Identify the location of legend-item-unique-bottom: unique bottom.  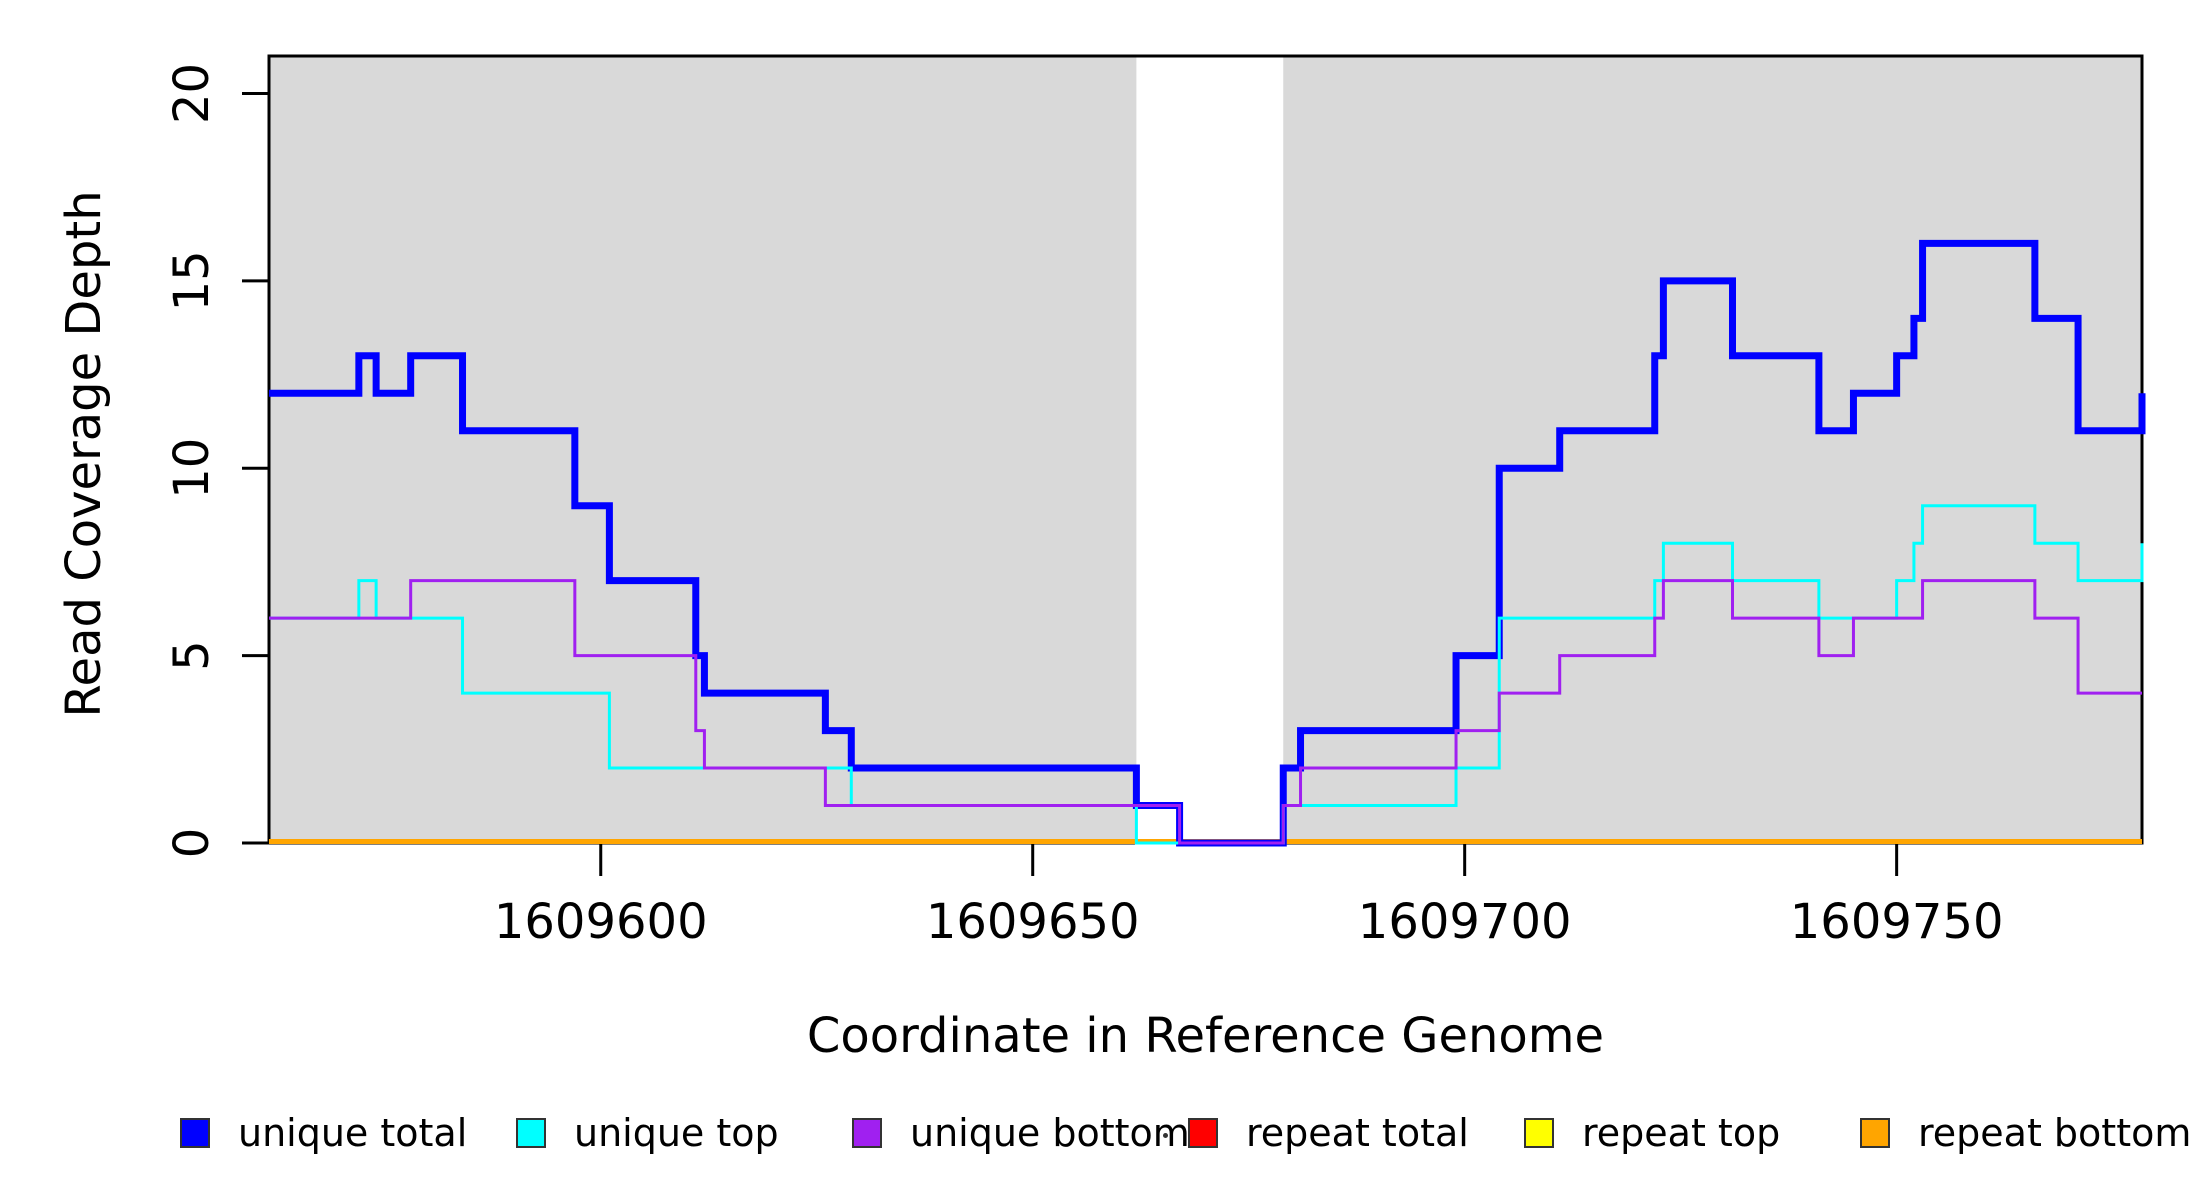
(1021, 1133).